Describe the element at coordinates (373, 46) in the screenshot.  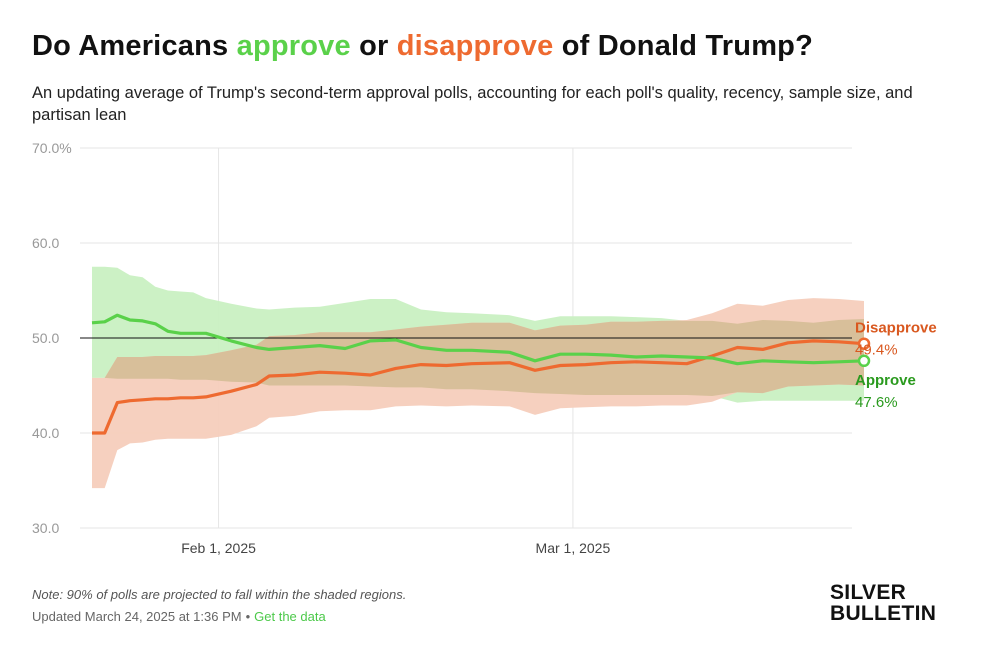
I see `title-middle: or` at that location.